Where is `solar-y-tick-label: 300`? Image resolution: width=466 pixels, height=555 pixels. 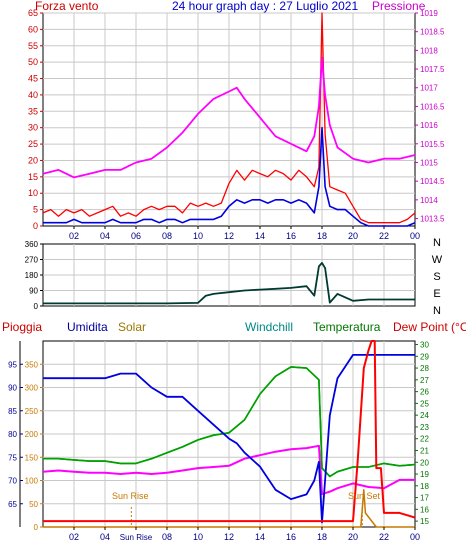 solar-y-tick-label: 300 is located at coordinates (32, 388).